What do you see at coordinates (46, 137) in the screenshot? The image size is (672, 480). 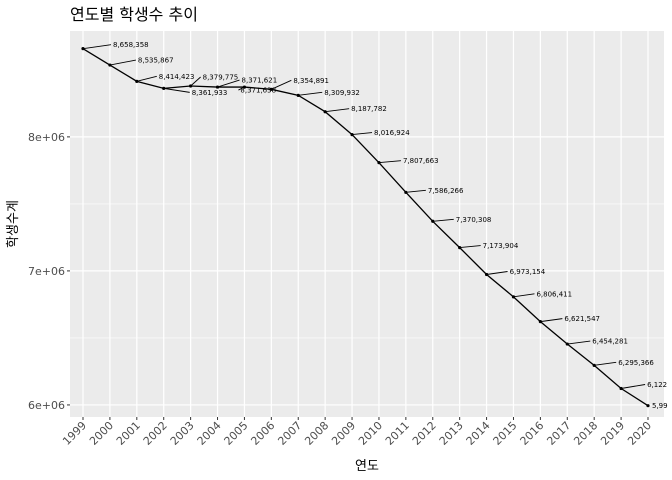 I see `y-tick-label: 8e+06` at bounding box center [46, 137].